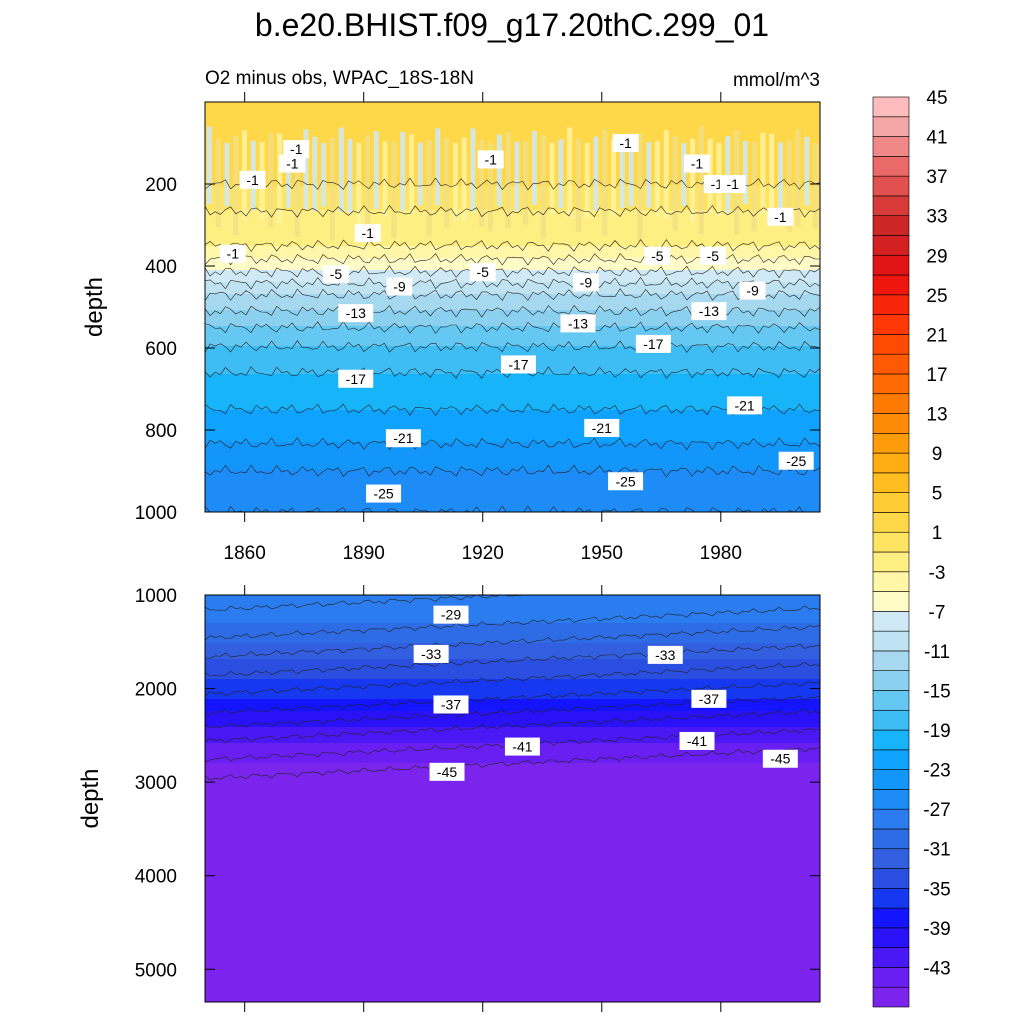 The height and width of the screenshot is (1024, 1024). I want to click on colorbar-tick-label: -15, so click(936, 691).